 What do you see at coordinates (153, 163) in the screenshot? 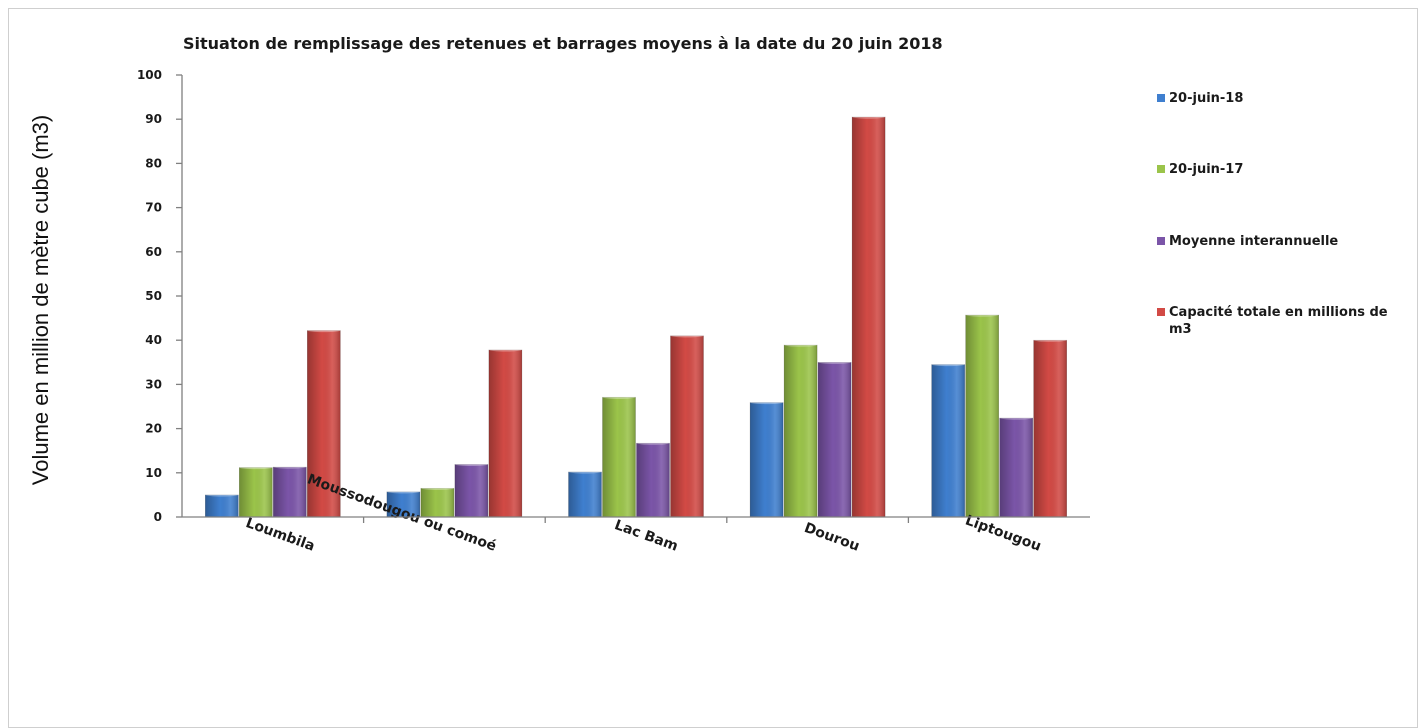
I see `y-tick-label: 80` at bounding box center [153, 163].